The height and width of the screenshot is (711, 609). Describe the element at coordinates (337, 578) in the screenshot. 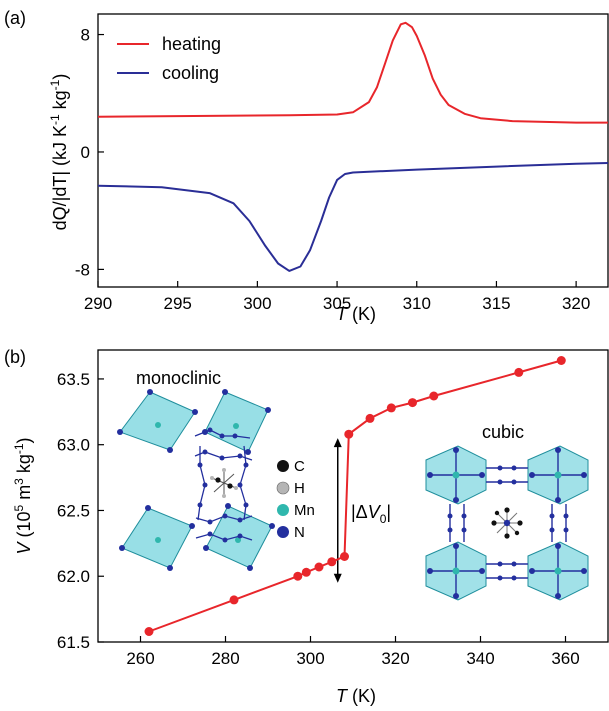

I see `delta-v0-arrowhead-down` at that location.